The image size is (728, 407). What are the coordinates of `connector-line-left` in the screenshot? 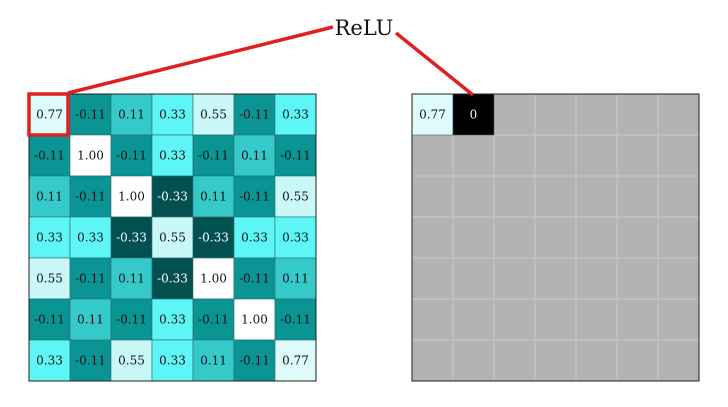 It's located at (200, 60).